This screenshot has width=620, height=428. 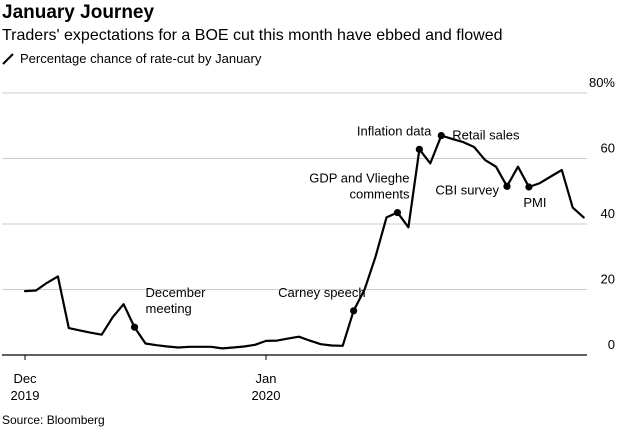 I want to click on x-tick-label-year: 2020, so click(x=266, y=395).